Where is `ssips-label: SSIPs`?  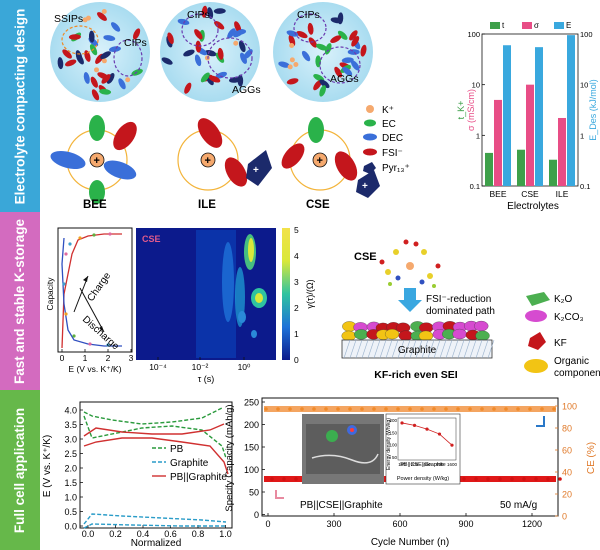 ssips-label: SSIPs is located at coordinates (68, 19).